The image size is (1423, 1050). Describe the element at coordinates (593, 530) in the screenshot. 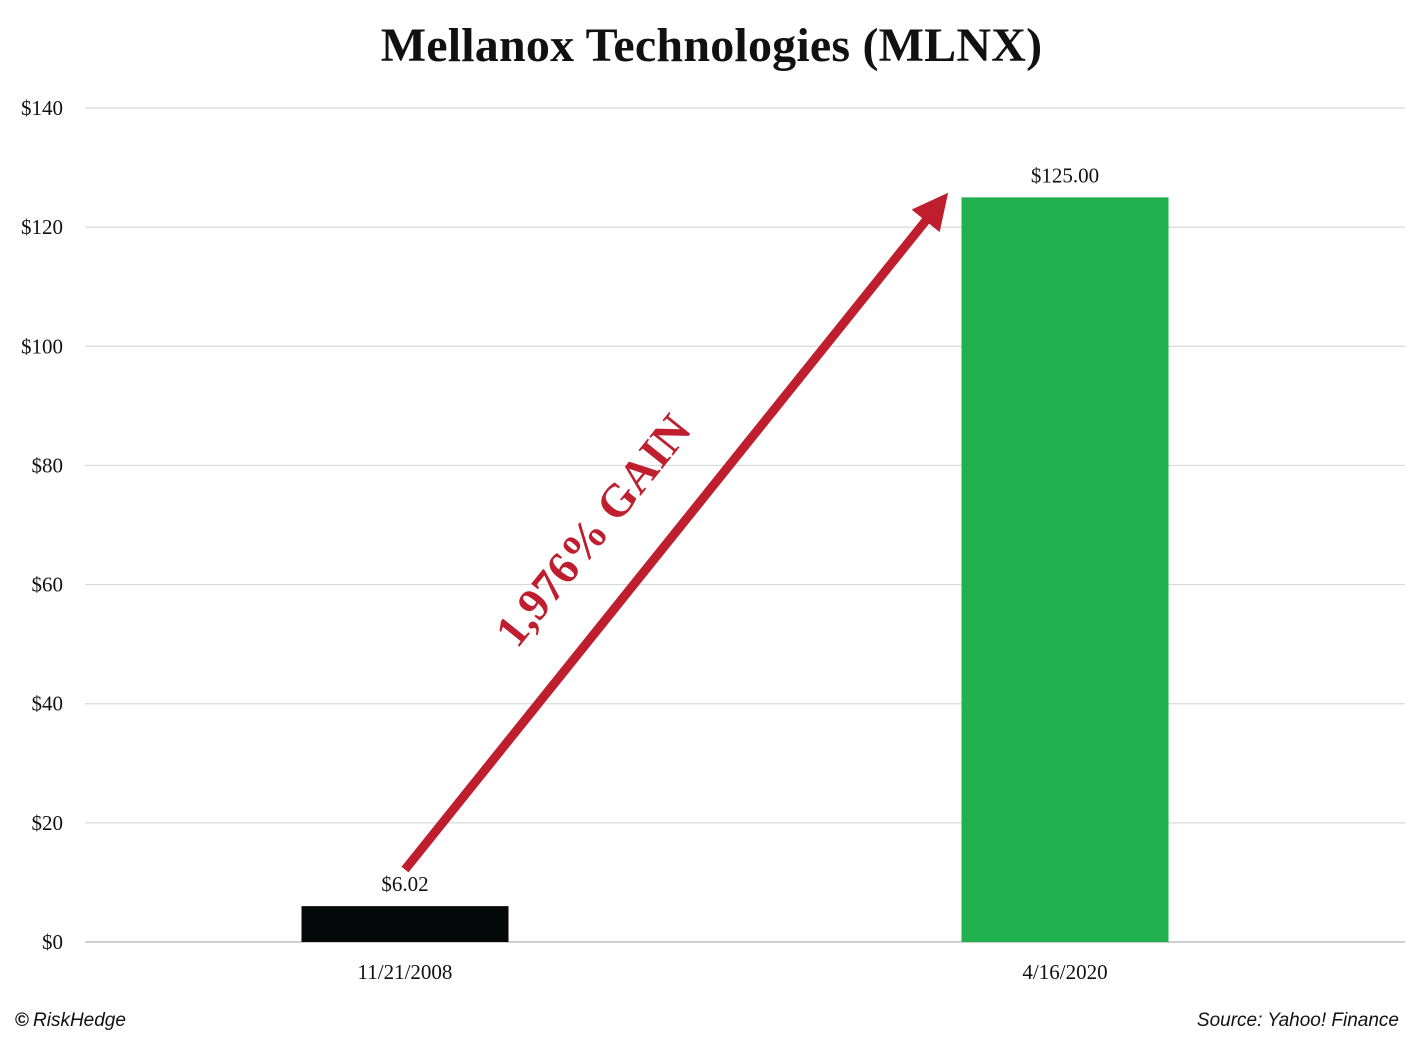

I see `gain-annotation-text: 1,976% GAIN` at that location.